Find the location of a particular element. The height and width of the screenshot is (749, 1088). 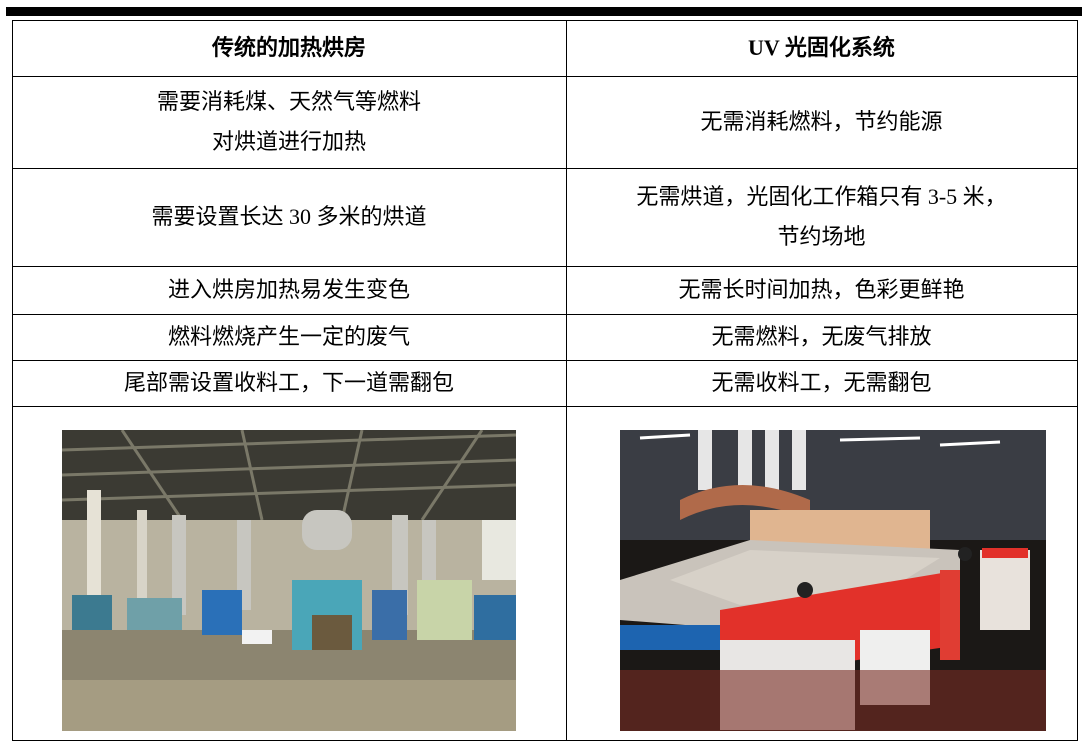

cell-text: 无需燃料，无废气排放 is located at coordinates (821, 336).